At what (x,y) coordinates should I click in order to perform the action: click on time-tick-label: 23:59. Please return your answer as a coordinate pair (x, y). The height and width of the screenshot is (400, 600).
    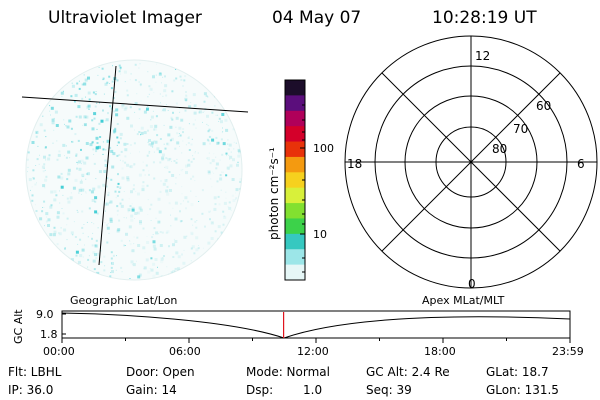
    Looking at the image, I should click on (568, 351).